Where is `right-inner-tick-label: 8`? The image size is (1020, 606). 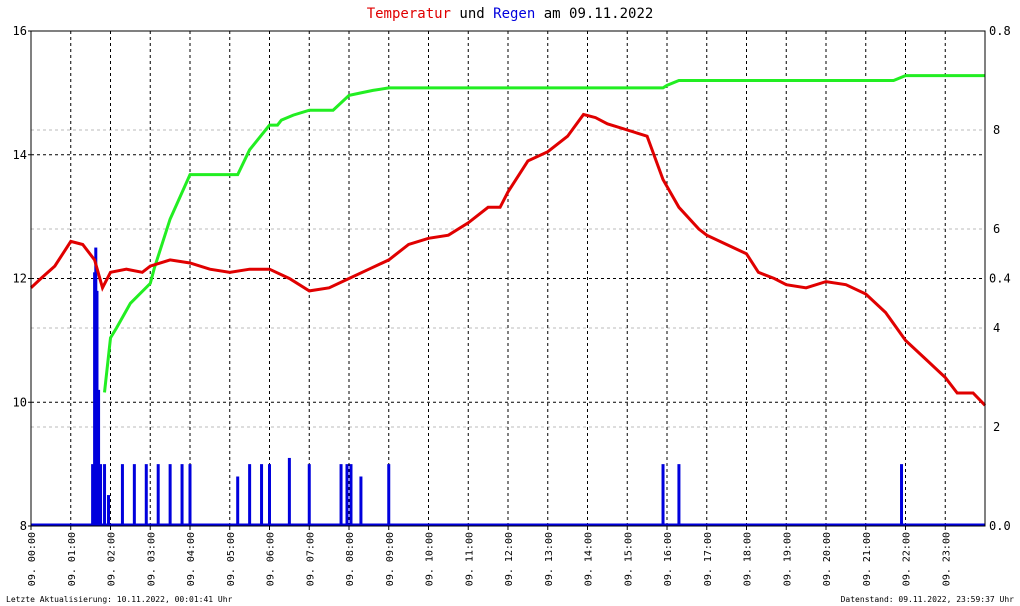
right-inner-tick-label: 8 is located at coordinates (996, 130).